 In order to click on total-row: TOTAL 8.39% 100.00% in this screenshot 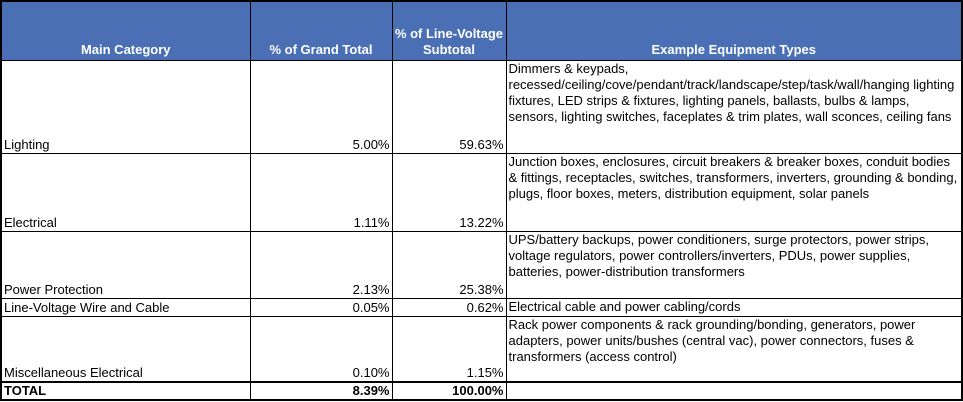, I will do `click(481, 390)`.